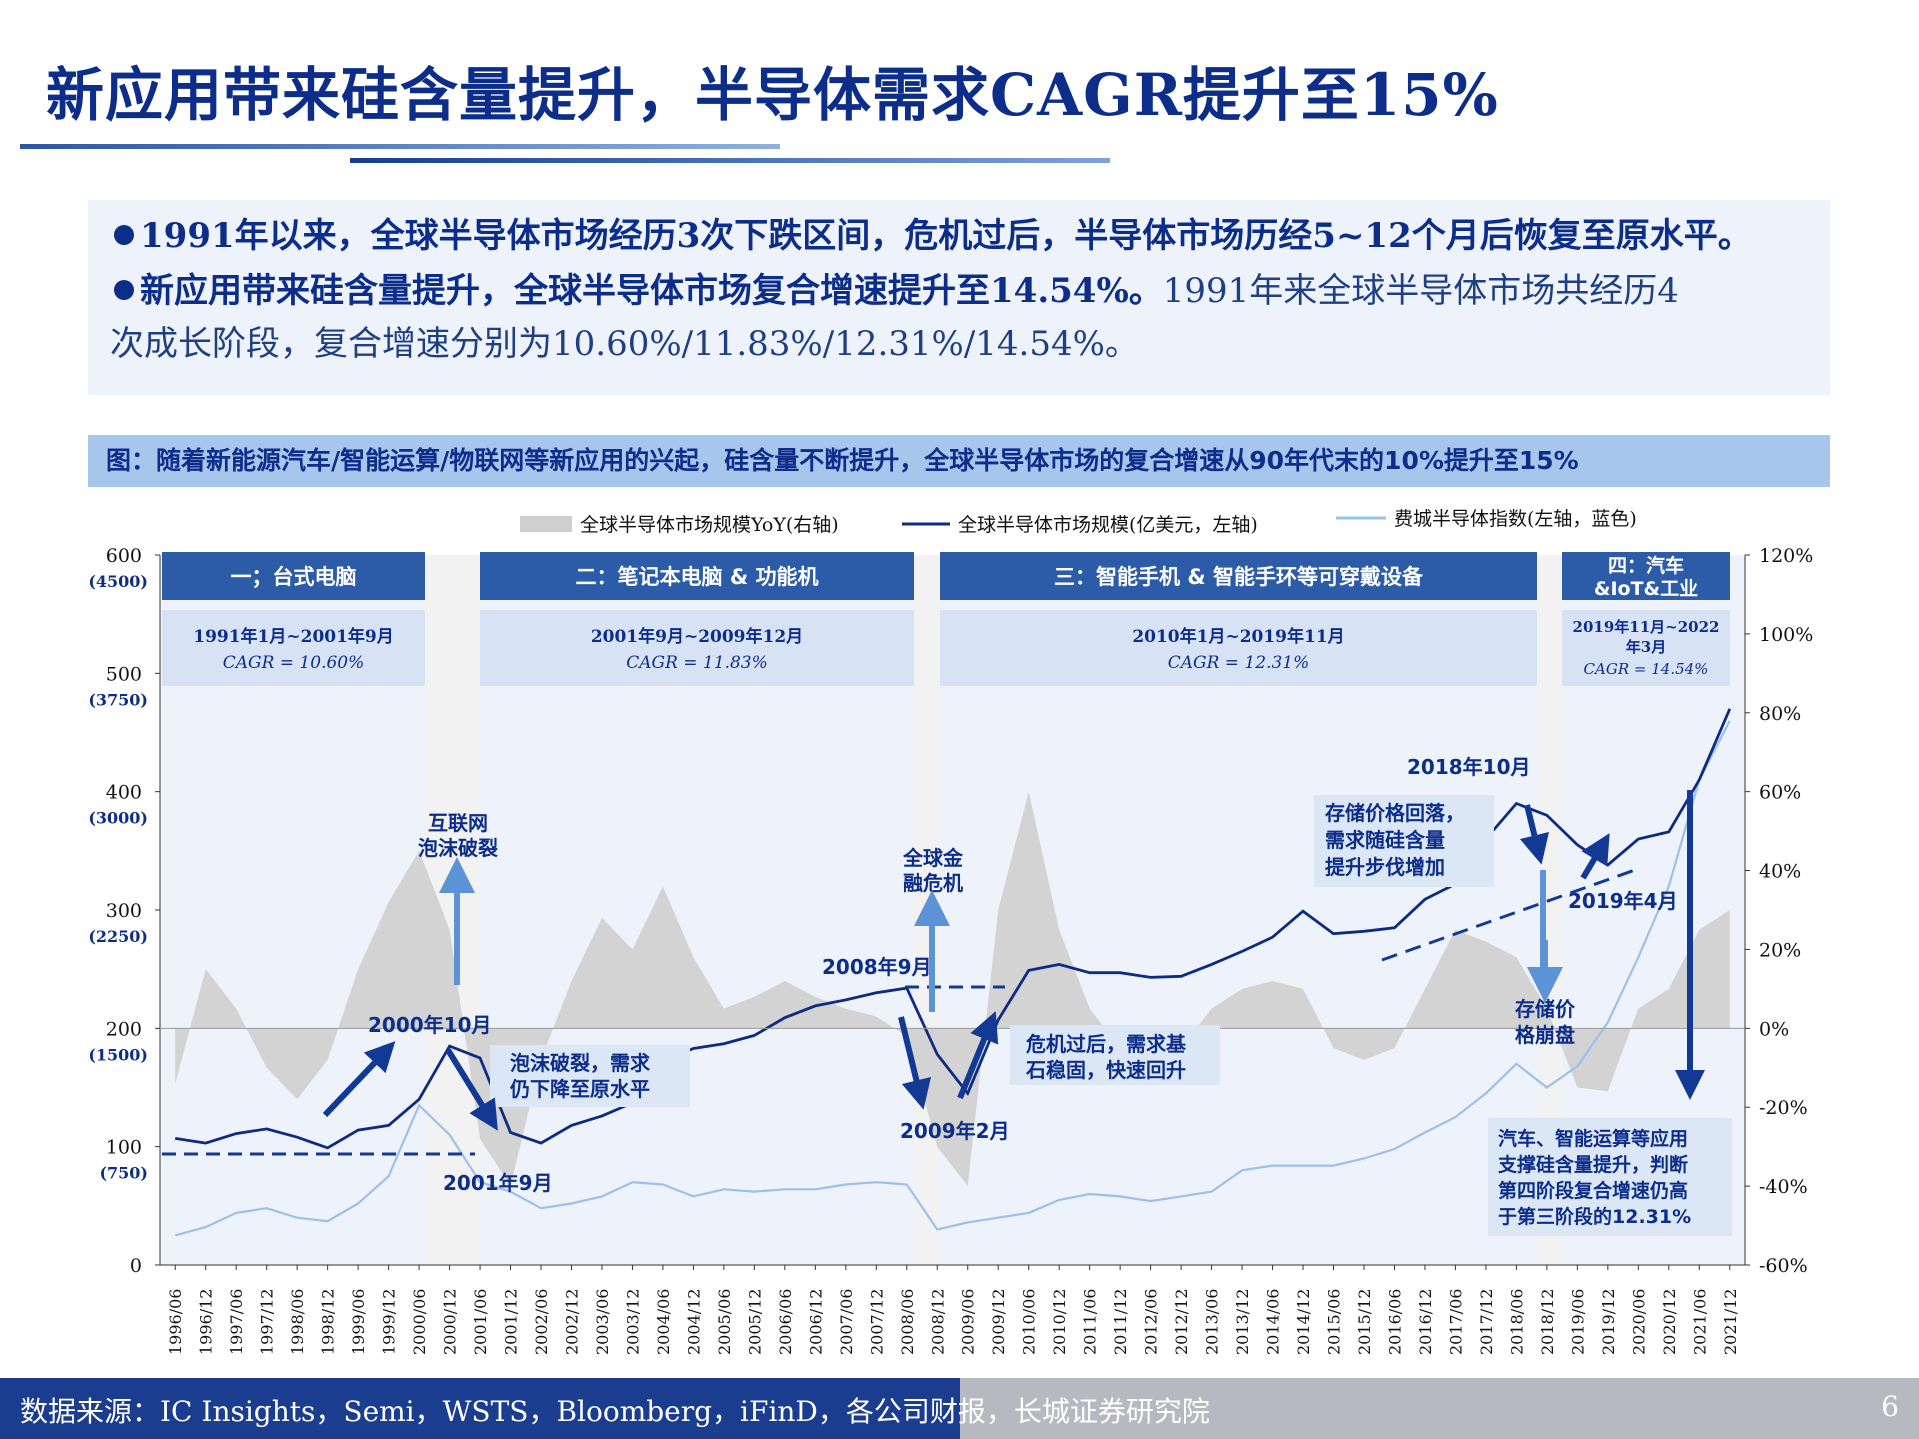 The height and width of the screenshot is (1439, 1919). Describe the element at coordinates (1455, 1322) in the screenshot. I see `x-tick-label: 2017/06` at that location.